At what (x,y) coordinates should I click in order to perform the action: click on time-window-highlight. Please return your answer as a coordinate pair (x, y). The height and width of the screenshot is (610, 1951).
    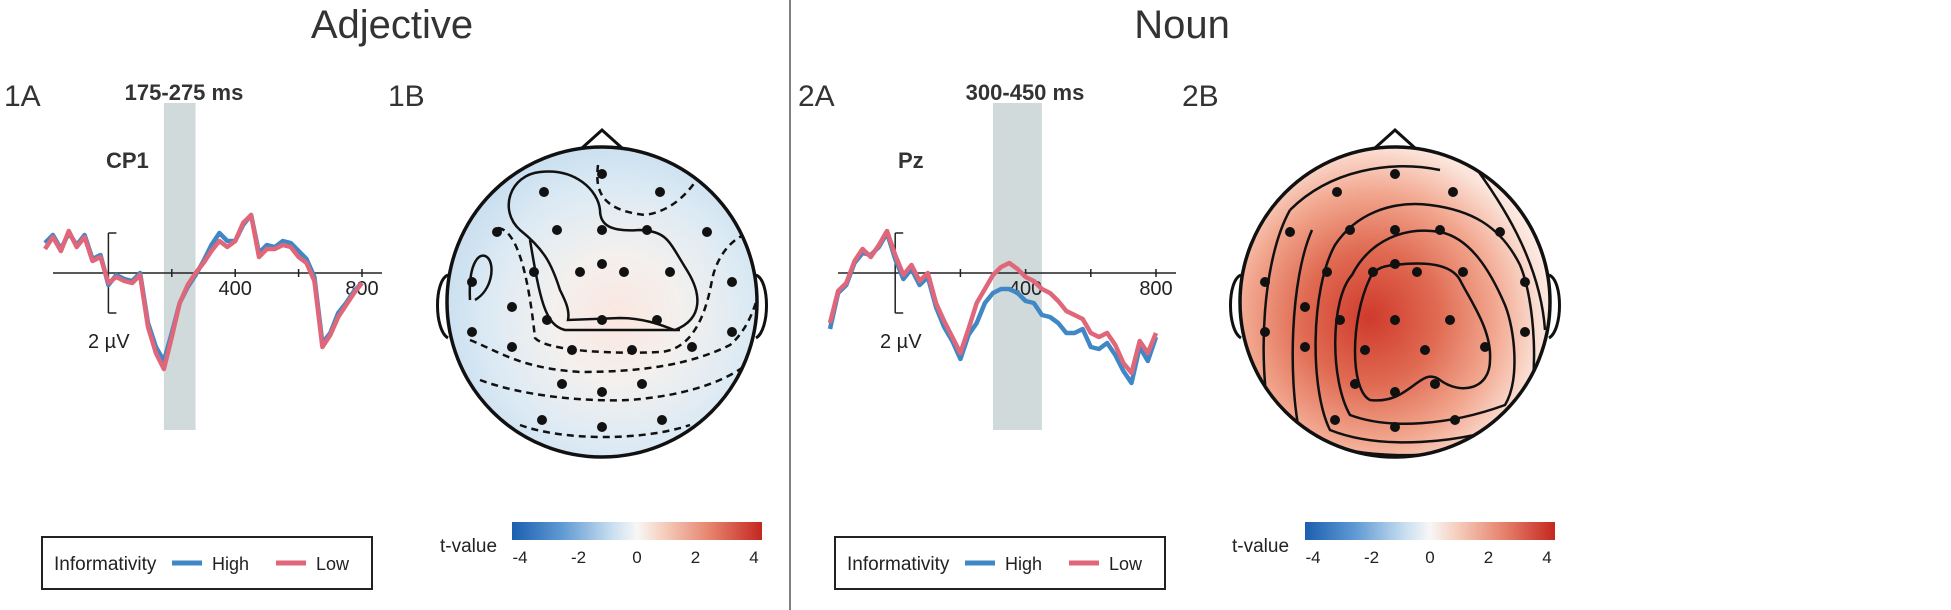
    Looking at the image, I should click on (179, 266).